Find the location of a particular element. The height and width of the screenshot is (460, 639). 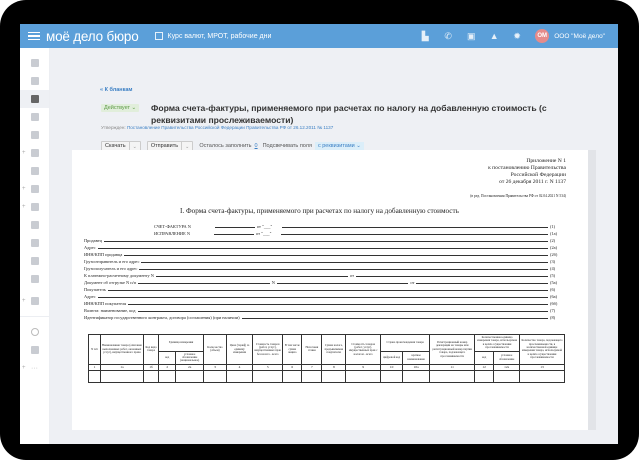

sidebar-item-search: + is located at coordinates (34, 189).